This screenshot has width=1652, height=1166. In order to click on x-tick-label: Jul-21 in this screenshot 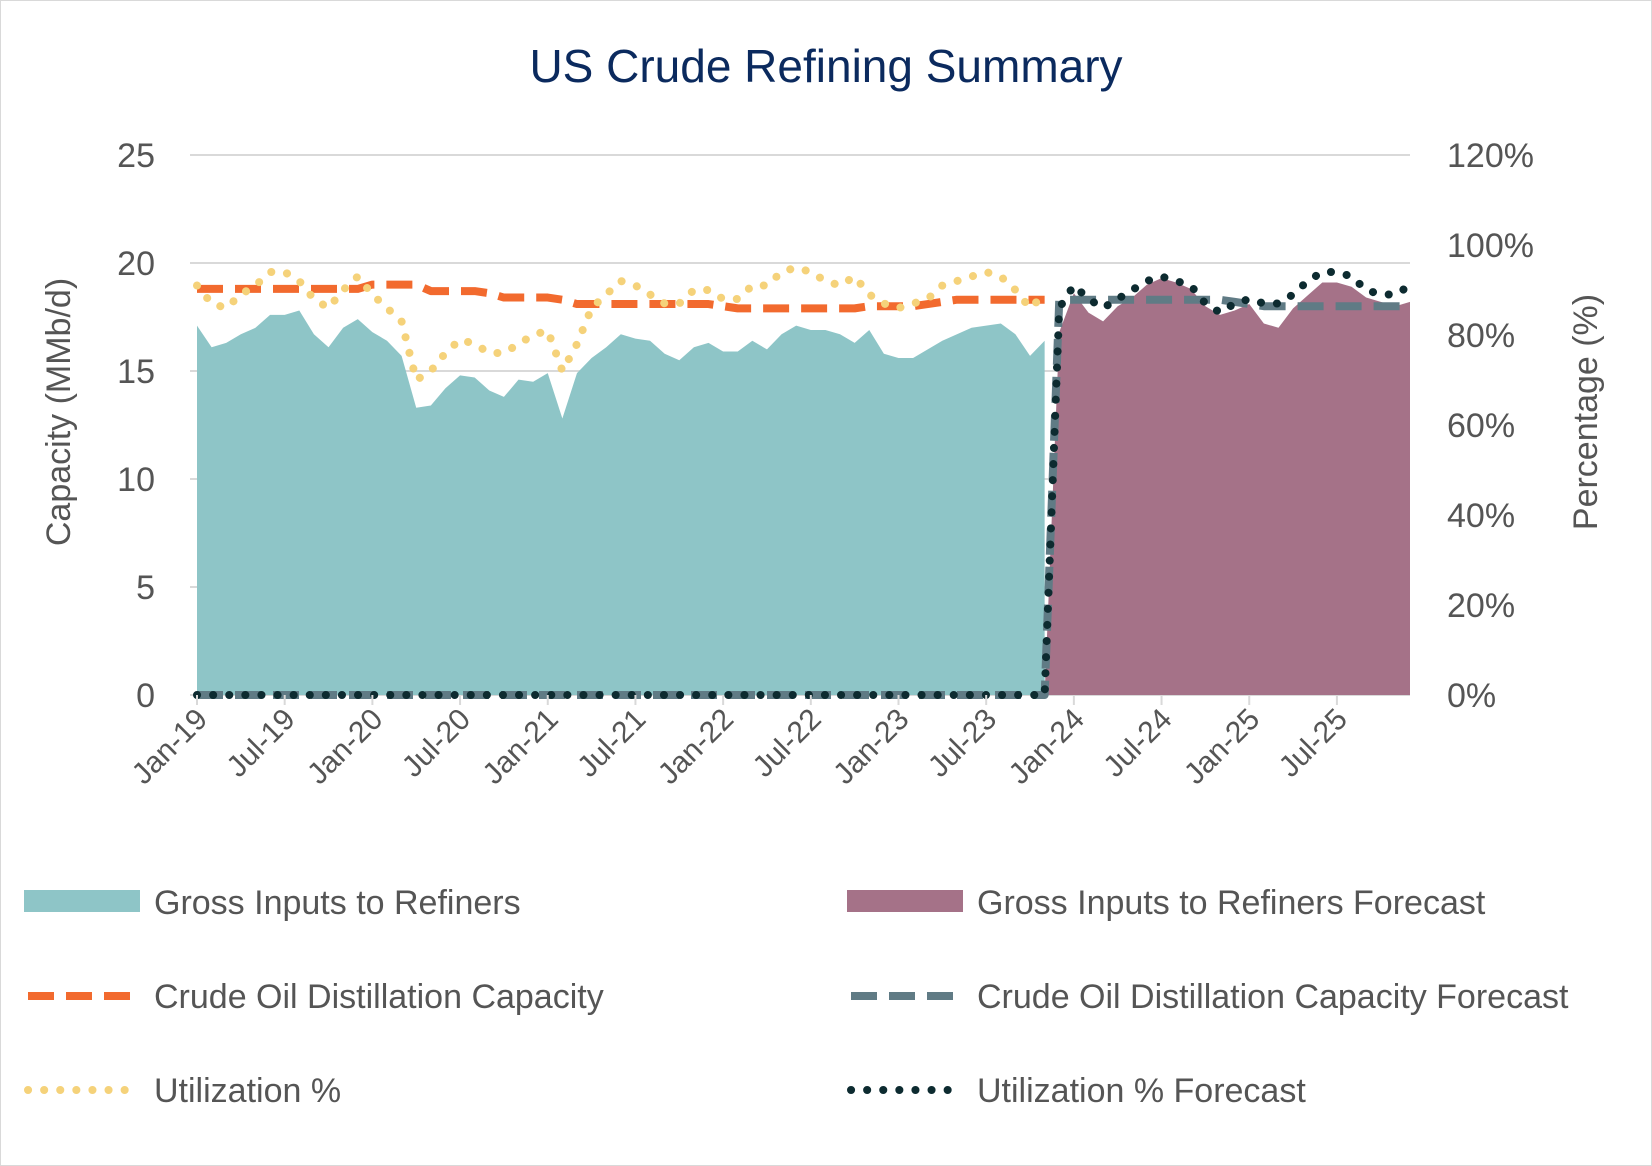, I will do `click(611, 743)`.